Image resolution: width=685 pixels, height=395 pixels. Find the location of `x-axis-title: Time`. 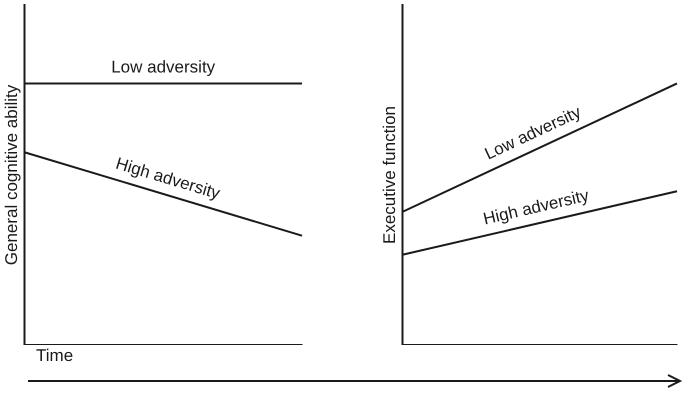

x-axis-title: Time is located at coordinates (55, 356).